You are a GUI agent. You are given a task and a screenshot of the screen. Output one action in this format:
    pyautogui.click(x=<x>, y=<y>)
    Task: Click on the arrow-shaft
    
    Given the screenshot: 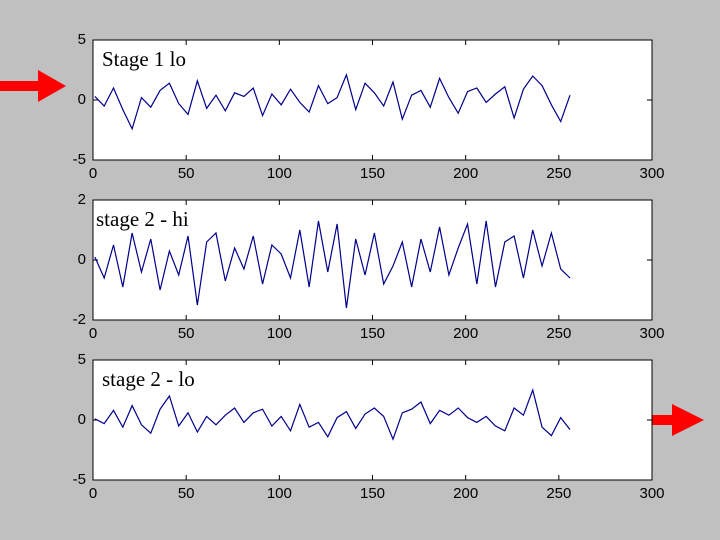 What is the action you would take?
    pyautogui.click(x=20, y=86)
    